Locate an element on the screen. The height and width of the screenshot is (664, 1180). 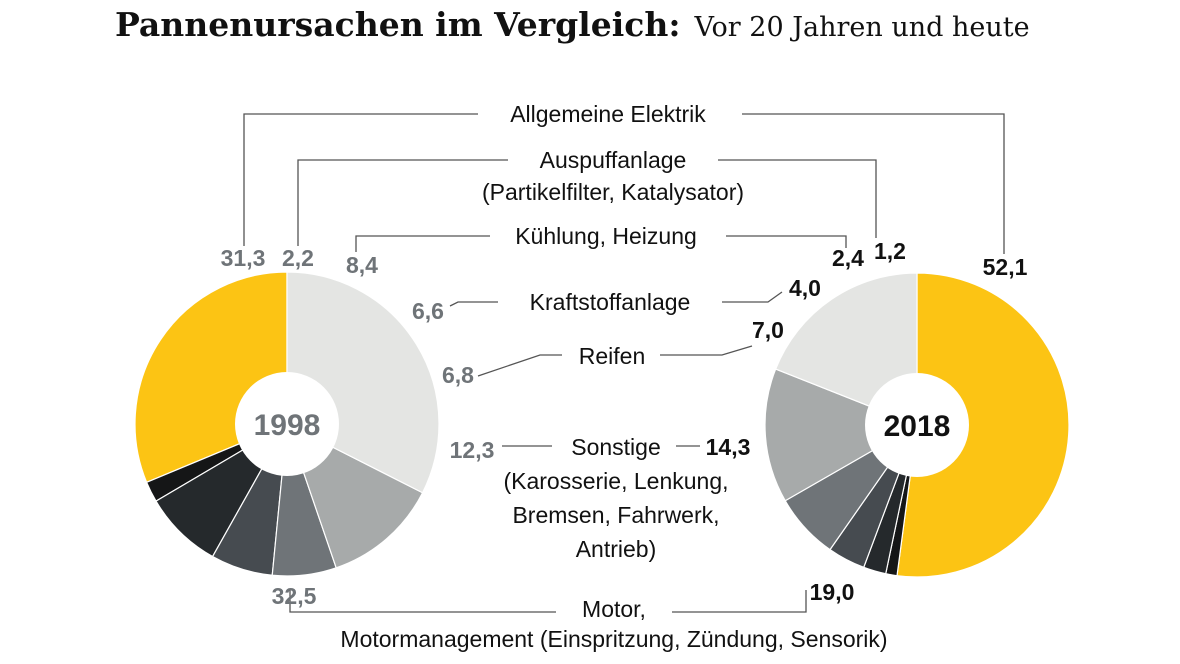
pie-hole-2018 is located at coordinates (917, 425).